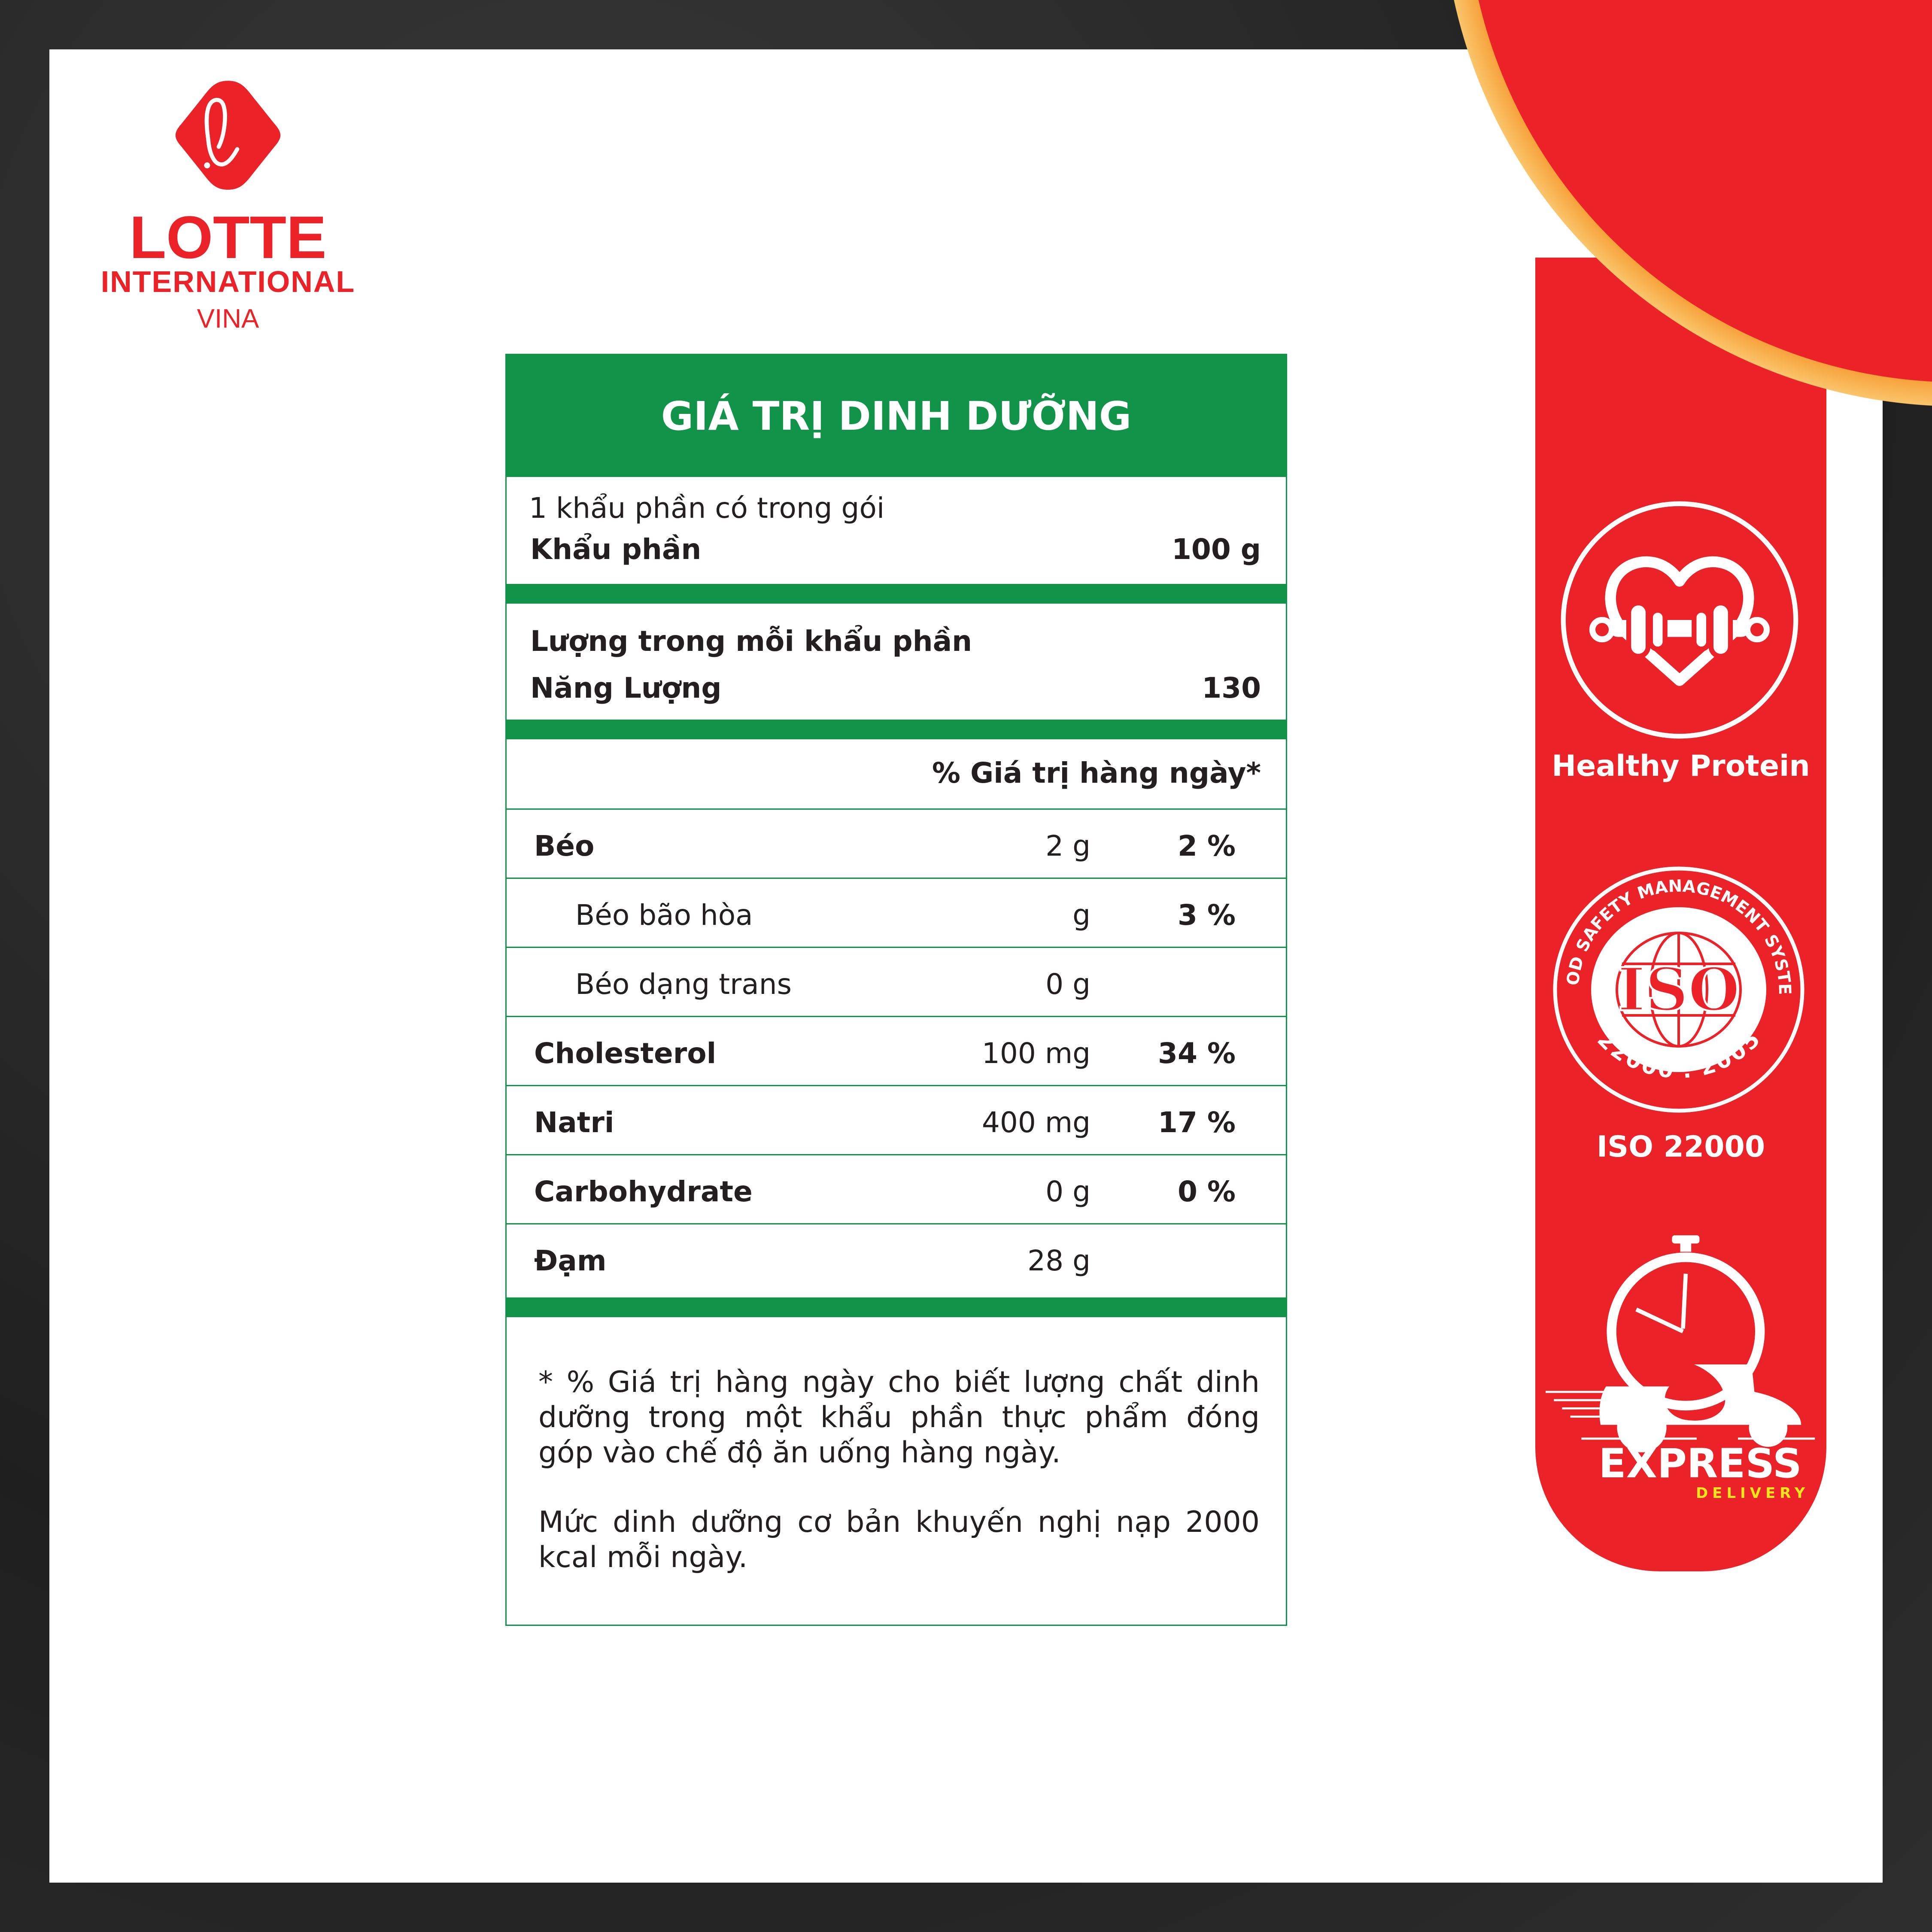 The height and width of the screenshot is (1932, 1932). I want to click on energy-label: Năng Lượng, so click(626, 688).